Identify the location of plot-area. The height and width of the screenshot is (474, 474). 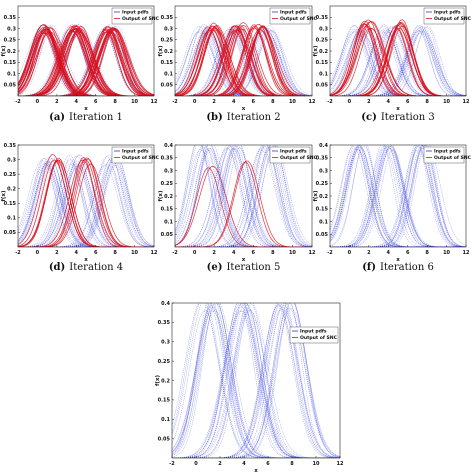
(86, 200).